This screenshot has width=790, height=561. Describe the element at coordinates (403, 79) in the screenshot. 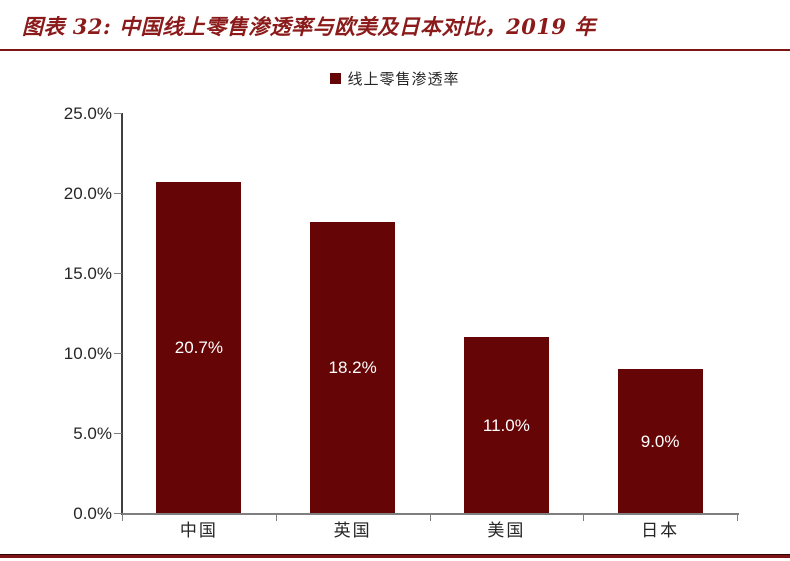

I see `legend-label: 线上零售渗透率` at that location.